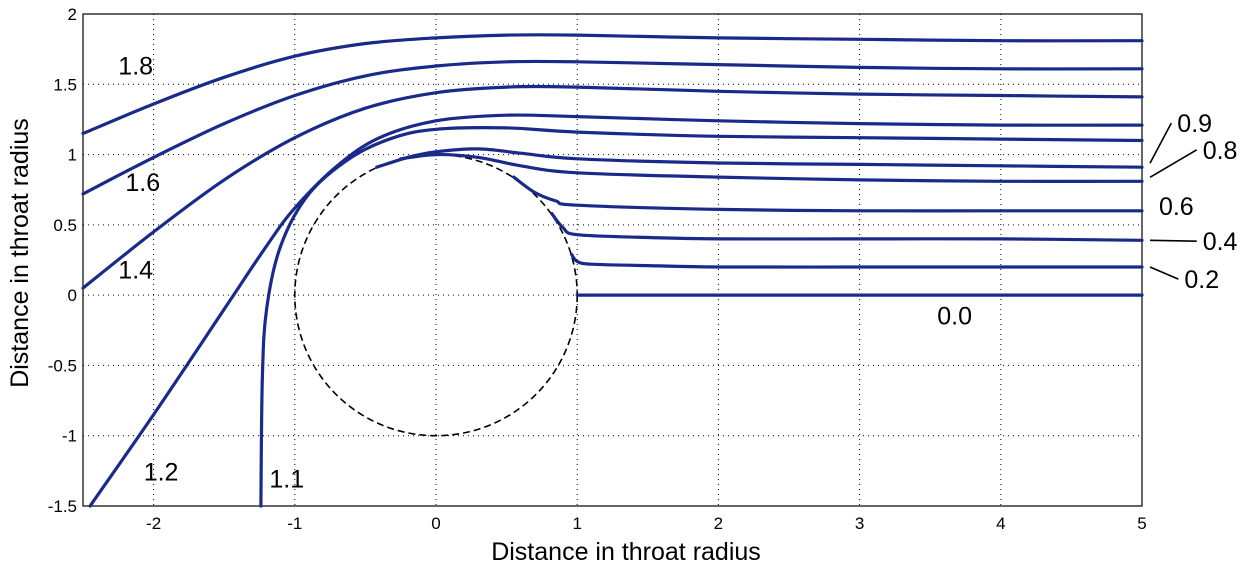 The width and height of the screenshot is (1255, 569). I want to click on x-tick-label: -2, so click(153, 523).